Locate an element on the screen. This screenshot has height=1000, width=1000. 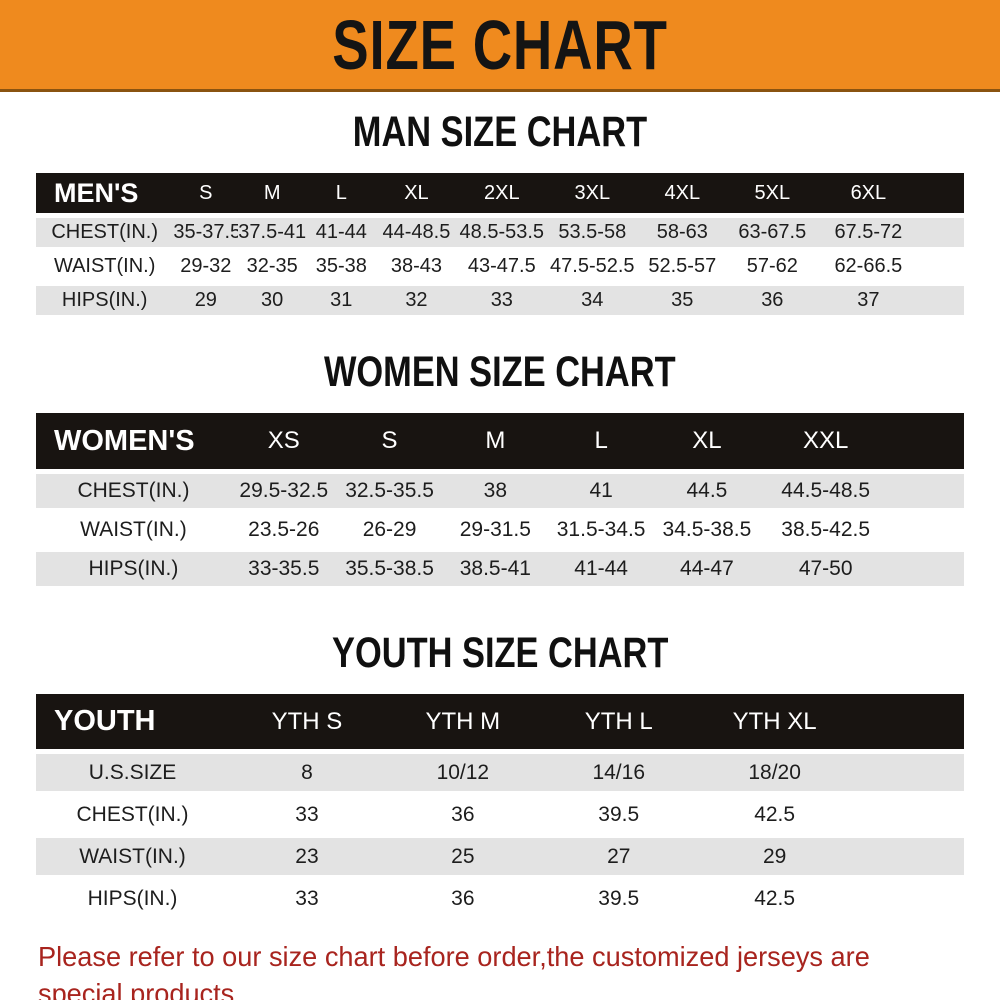
size-cell: 23.5-26 is located at coordinates (283, 530).